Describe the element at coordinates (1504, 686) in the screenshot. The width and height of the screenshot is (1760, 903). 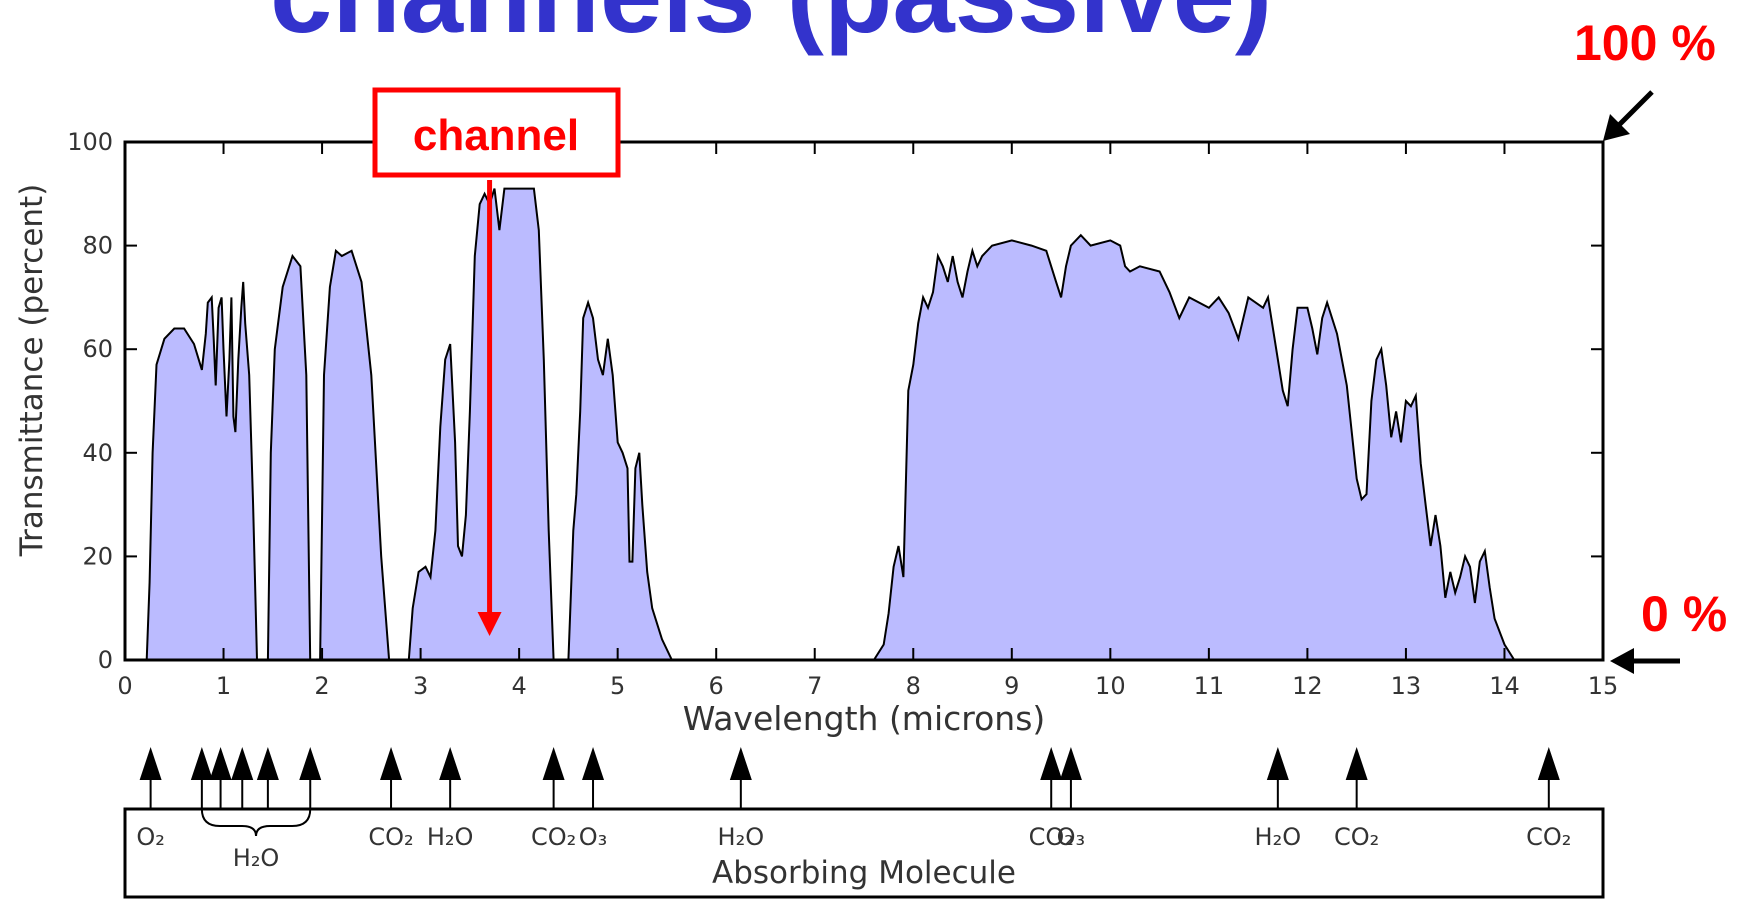
I see `x-tick-label: 14` at that location.